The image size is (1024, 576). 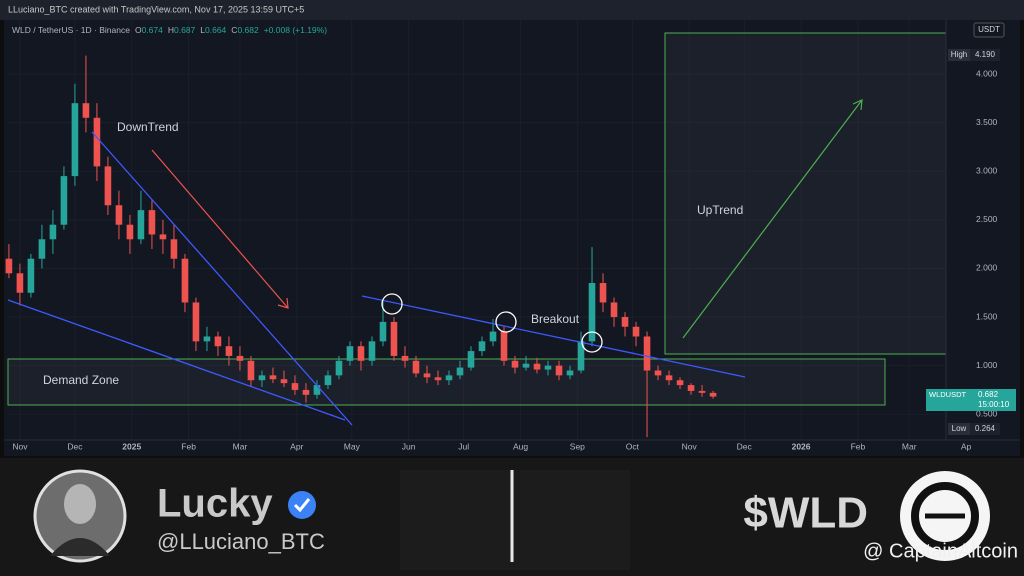 What do you see at coordinates (352, 446) in the screenshot?
I see `x-tick-label: May` at bounding box center [352, 446].